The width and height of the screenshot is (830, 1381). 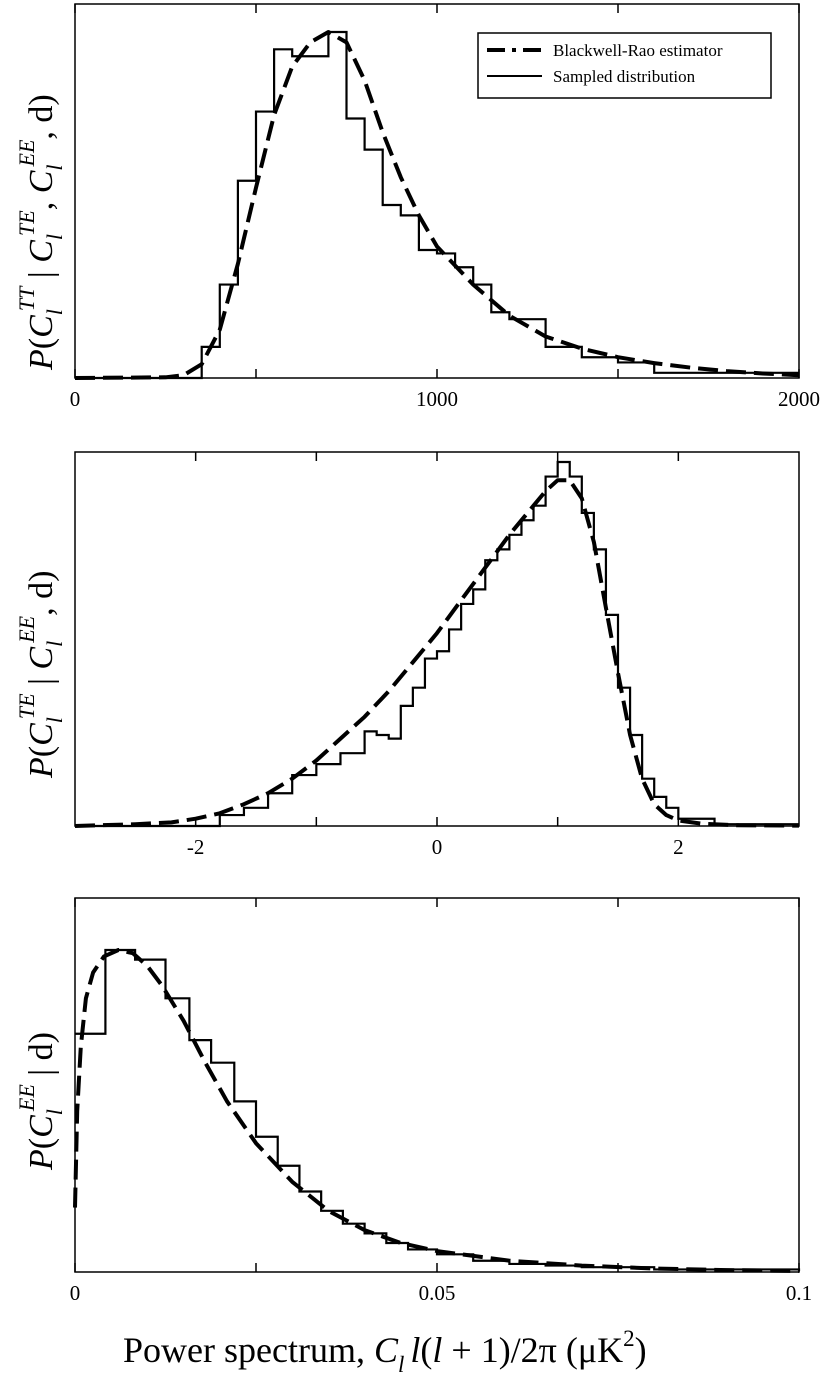 What do you see at coordinates (437, 399) in the screenshot?
I see `panel-1-tick-label: 1000` at bounding box center [437, 399].